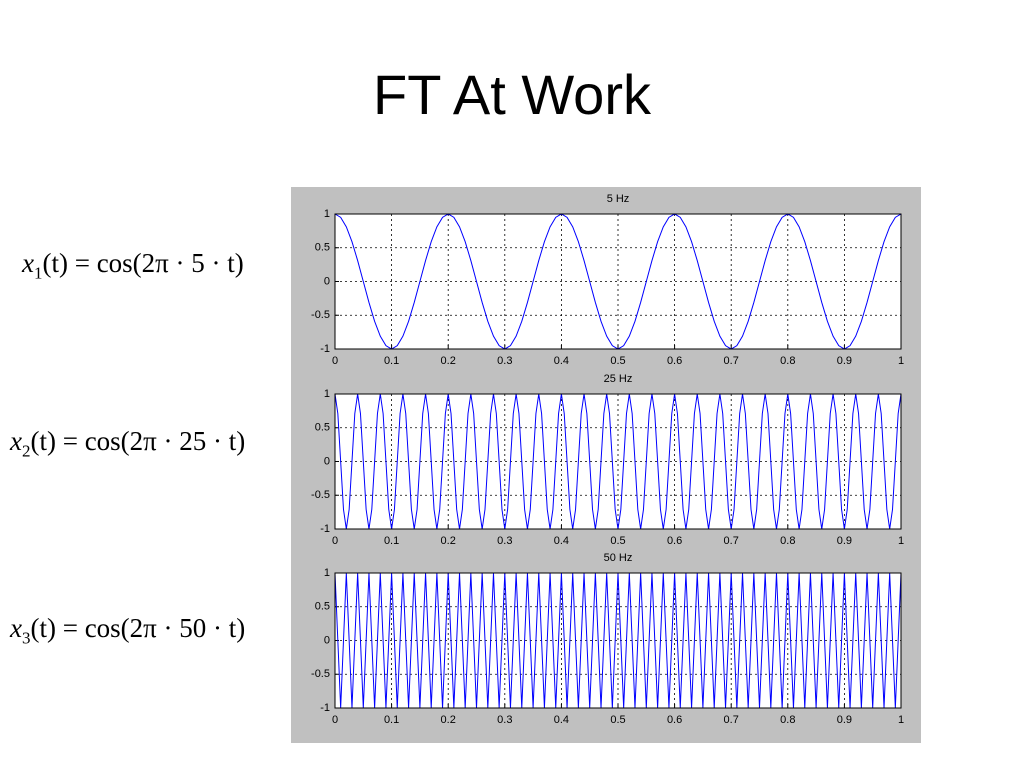  I want to click on chart-title: 5 Hz, so click(618, 199).